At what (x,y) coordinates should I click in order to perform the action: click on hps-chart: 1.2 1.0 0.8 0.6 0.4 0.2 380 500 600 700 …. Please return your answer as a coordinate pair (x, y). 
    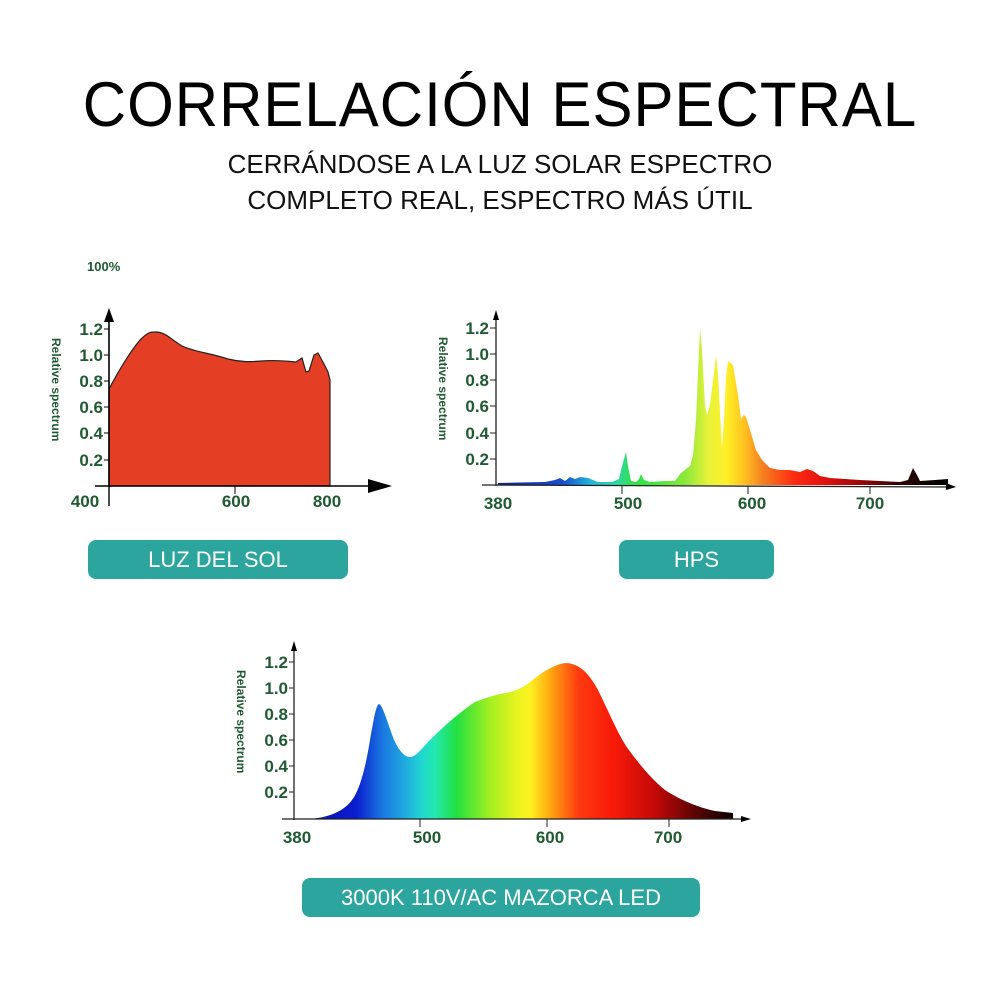
    Looking at the image, I should click on (696, 411).